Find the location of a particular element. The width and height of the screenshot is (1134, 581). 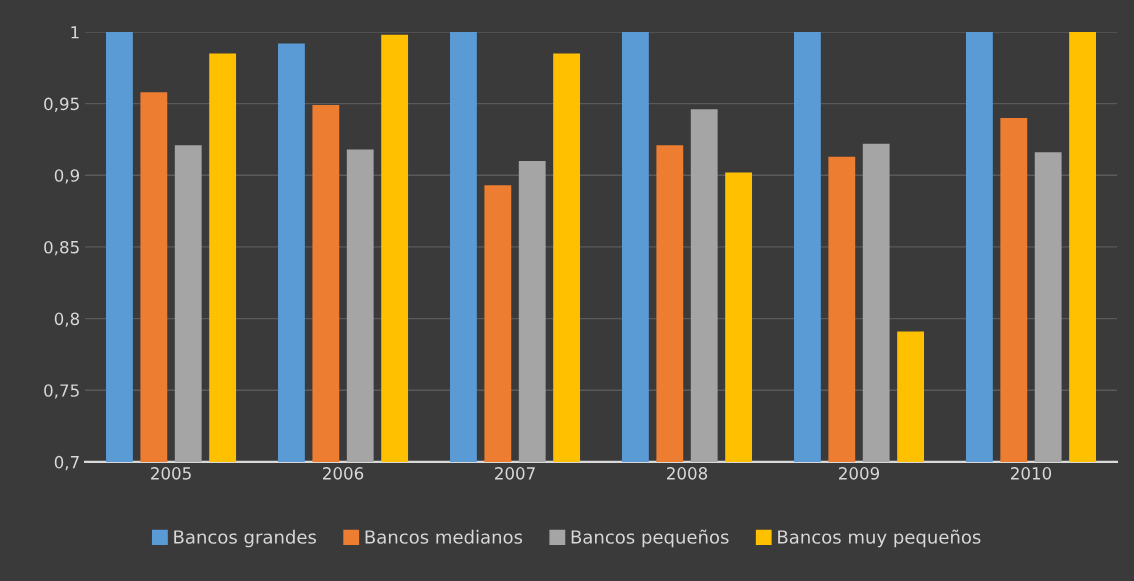

x-tick-label: 2005 is located at coordinates (171, 473).